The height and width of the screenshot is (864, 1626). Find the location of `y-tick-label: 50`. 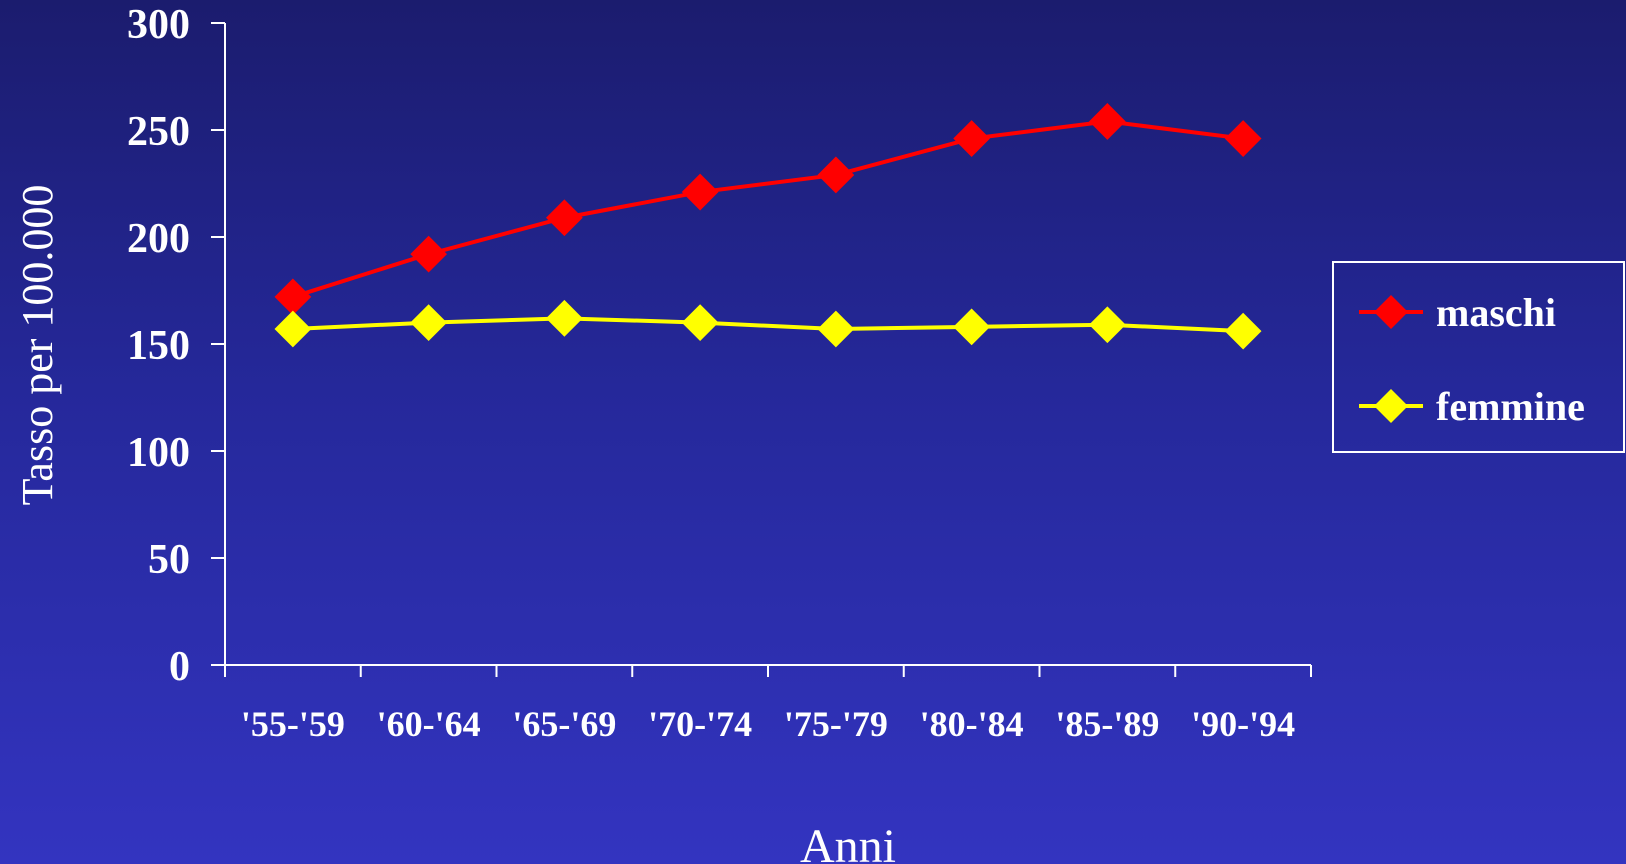

y-tick-label: 50 is located at coordinates (169, 560).